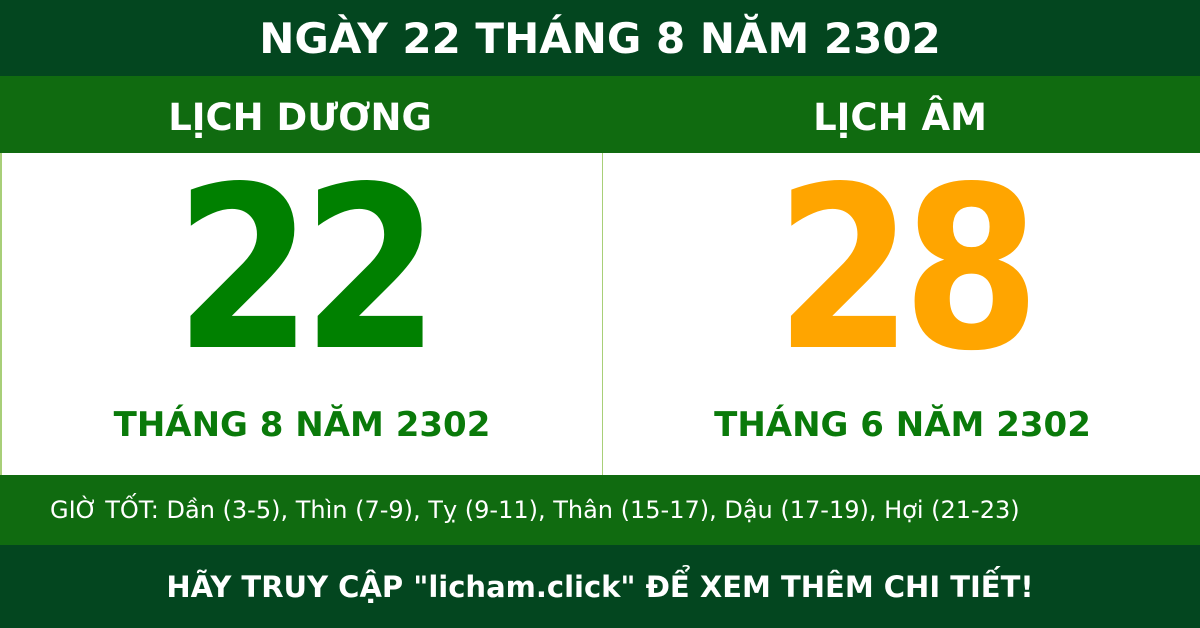 This screenshot has width=1200, height=628. Describe the element at coordinates (307, 270) in the screenshot. I see `solar-day: 22` at that location.